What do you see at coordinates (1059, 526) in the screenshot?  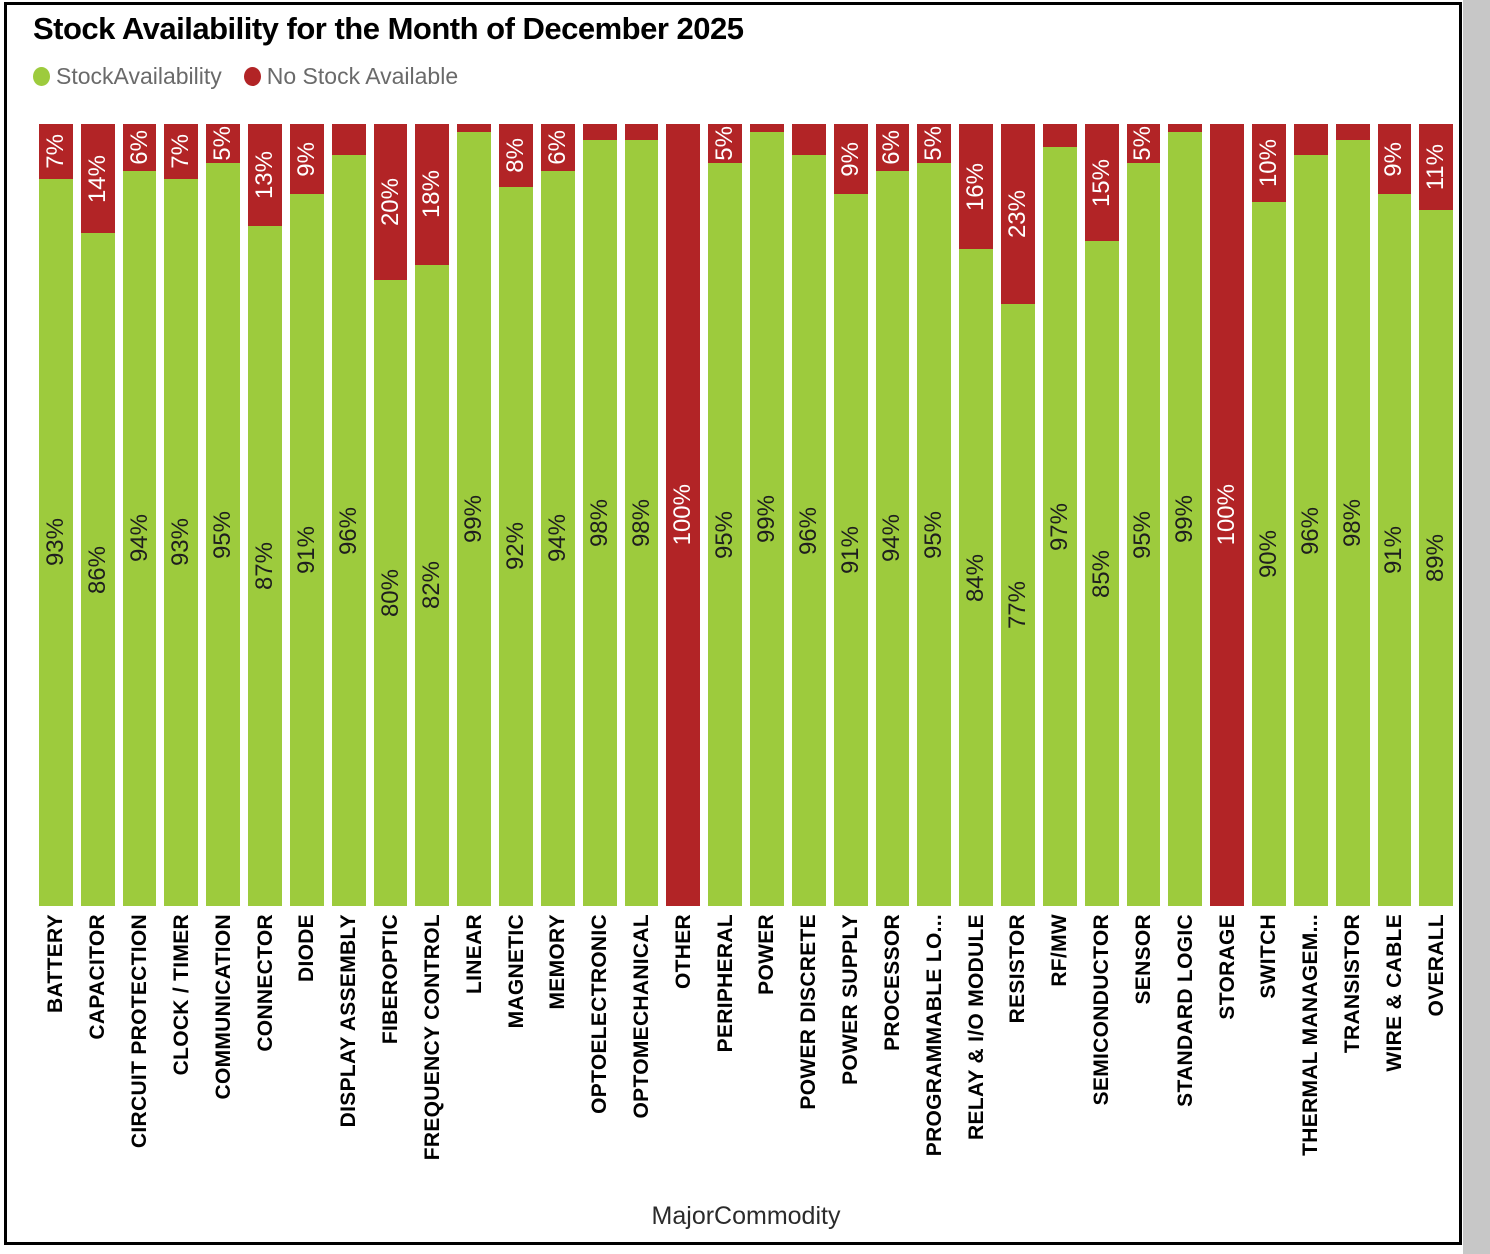 I see `stock-segment: 97%` at bounding box center [1059, 526].